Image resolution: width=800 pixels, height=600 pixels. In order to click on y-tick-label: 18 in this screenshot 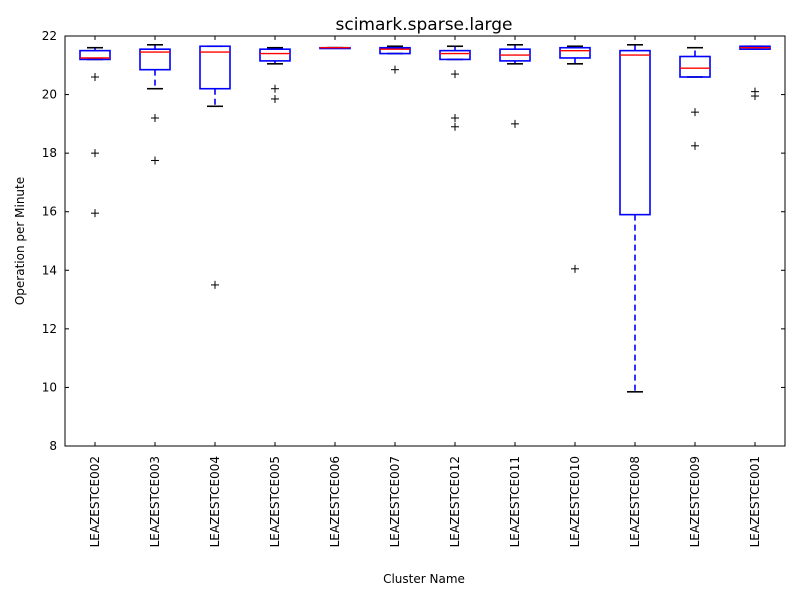, I will do `click(49, 153)`.